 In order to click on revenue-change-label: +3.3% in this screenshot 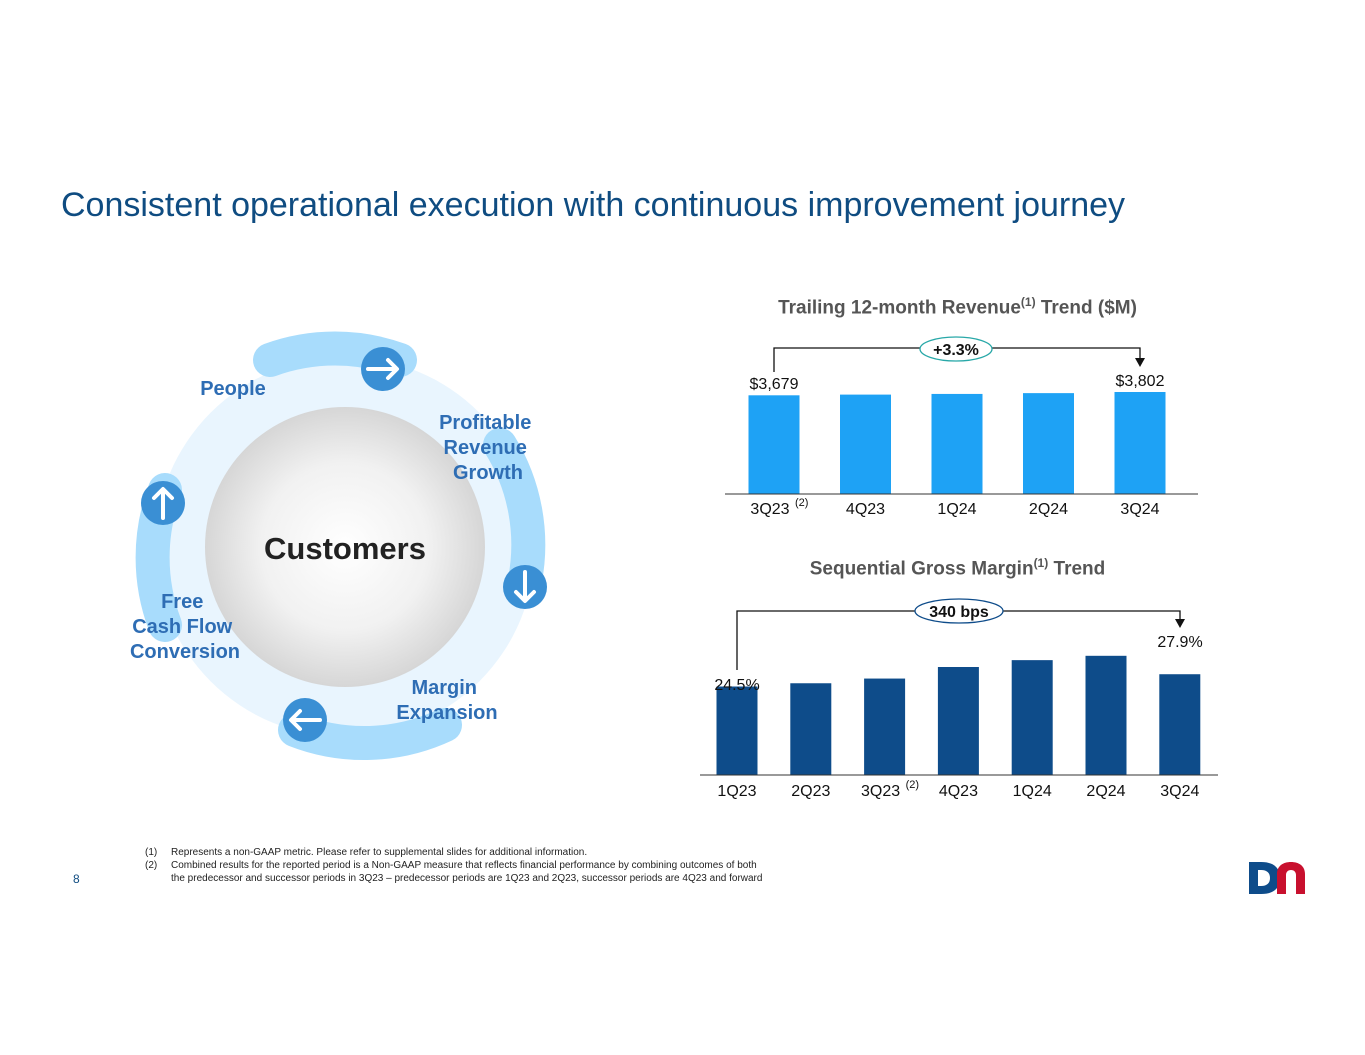, I will do `click(956, 350)`.